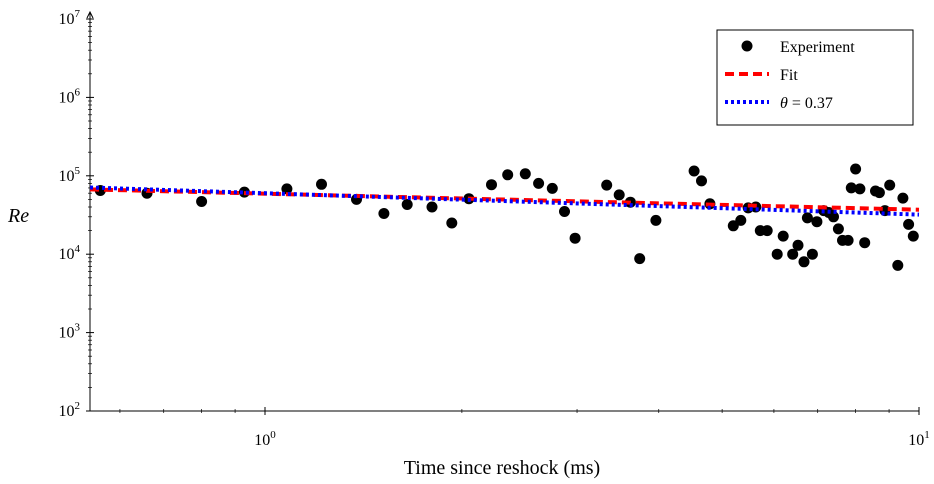  I want to click on legend-fit-label: Fit, so click(789, 75).